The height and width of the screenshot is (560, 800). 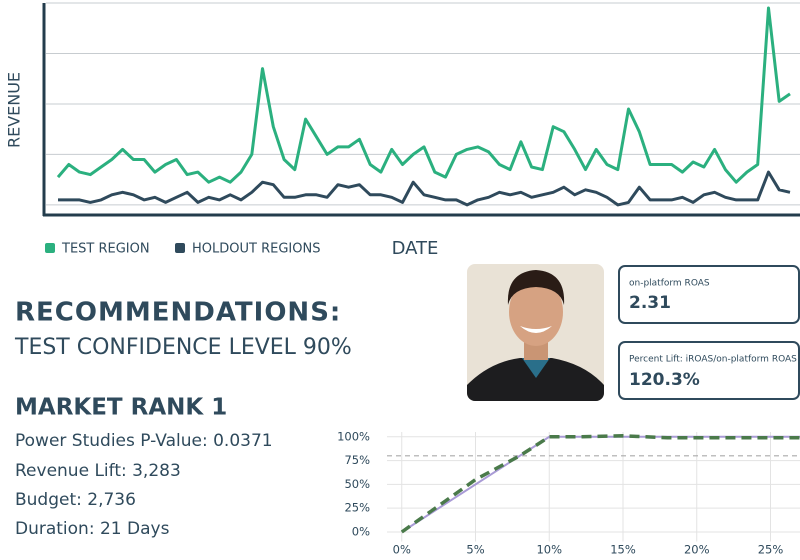 What do you see at coordinates (664, 380) in the screenshot?
I see `card-value: 120.3%` at bounding box center [664, 380].